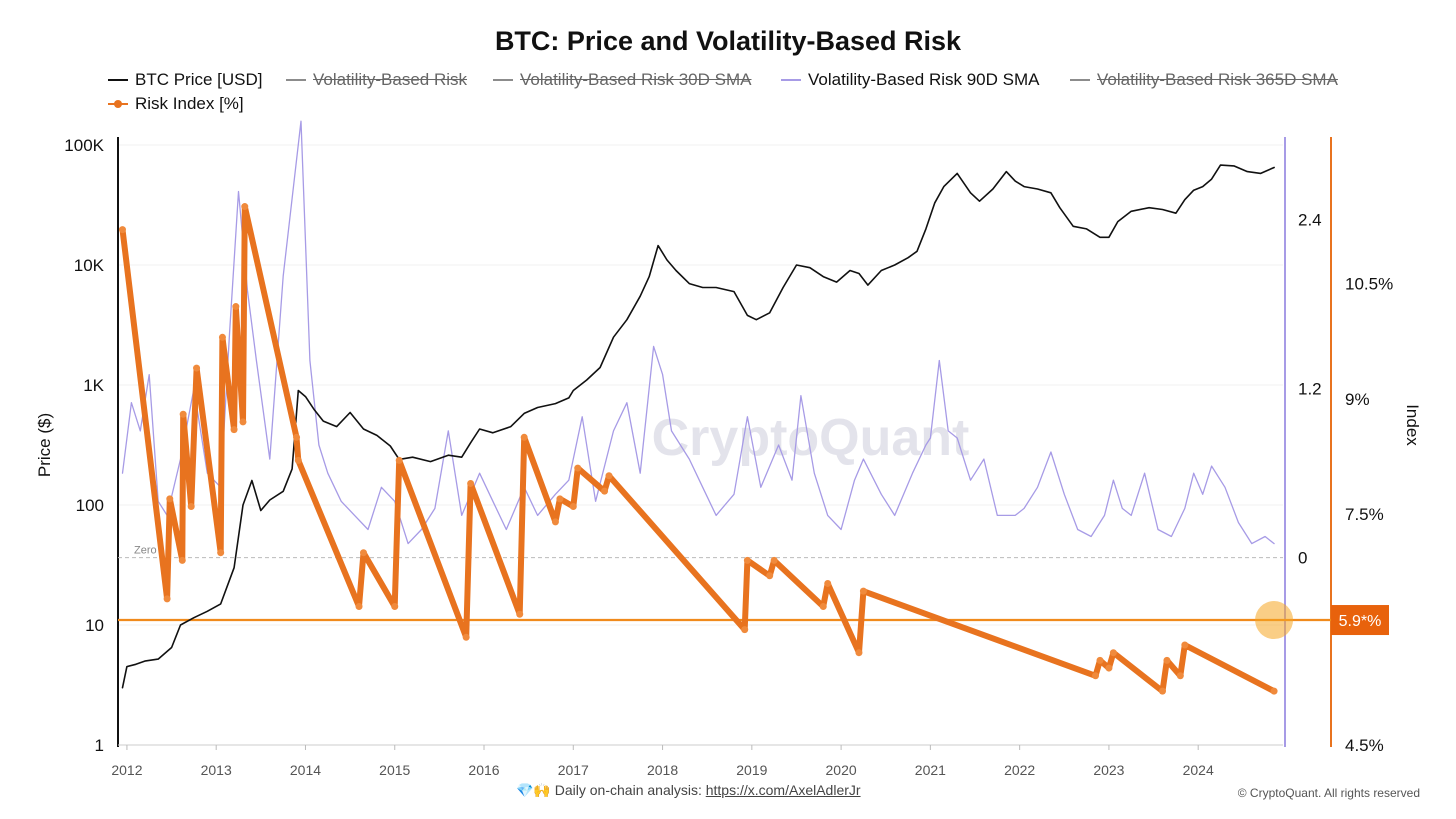 The image size is (1456, 819). I want to click on y-mid-tick-label: 1.2, so click(1310, 389).